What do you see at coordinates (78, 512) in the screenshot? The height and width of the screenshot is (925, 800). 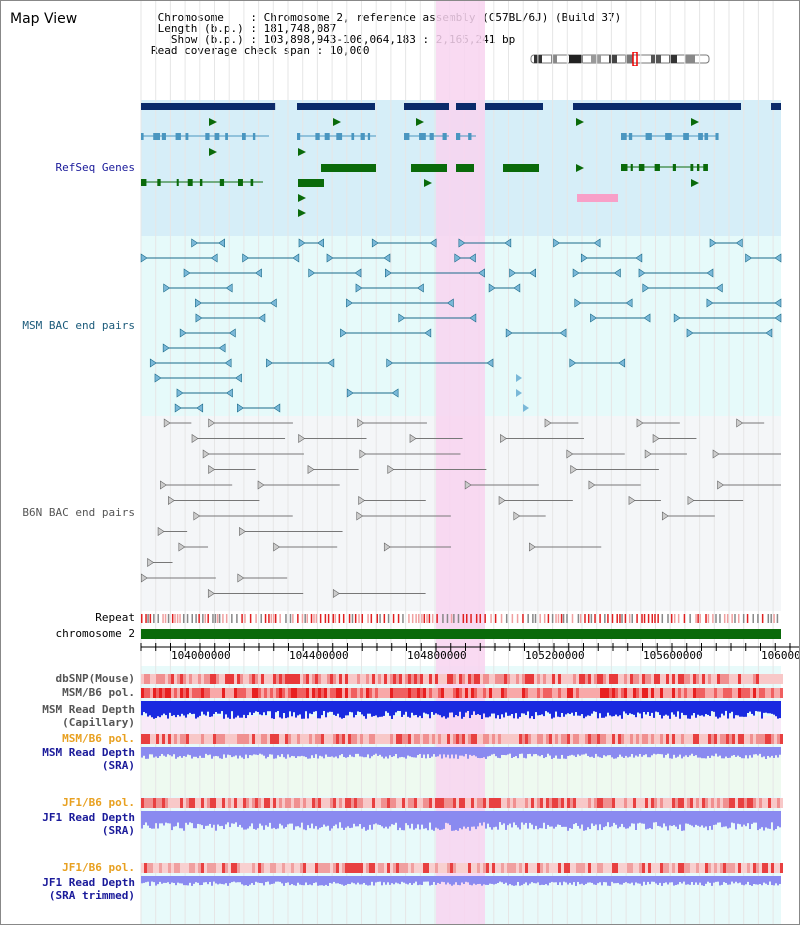 I see `track-label-b6n-bac: B6N BAC end pairs` at bounding box center [78, 512].